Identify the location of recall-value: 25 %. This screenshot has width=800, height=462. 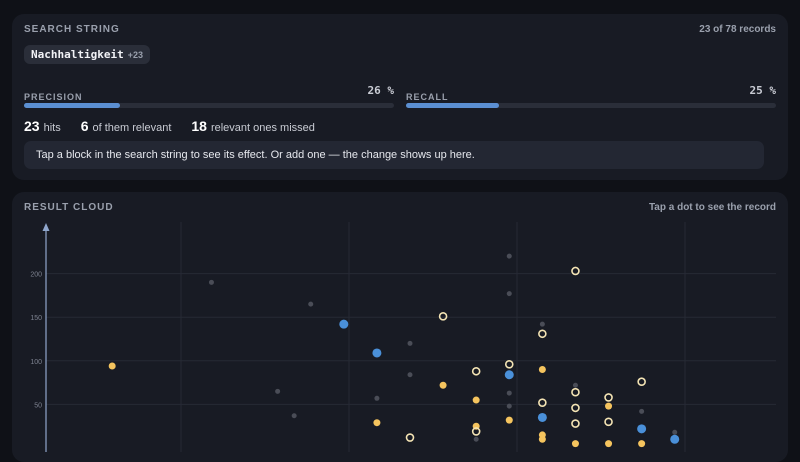
(763, 90).